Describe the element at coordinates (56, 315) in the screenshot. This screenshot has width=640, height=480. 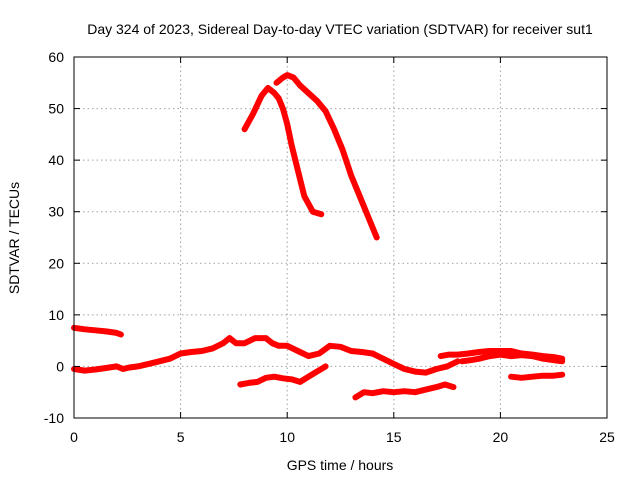
I see `y-tick-label: 10` at that location.